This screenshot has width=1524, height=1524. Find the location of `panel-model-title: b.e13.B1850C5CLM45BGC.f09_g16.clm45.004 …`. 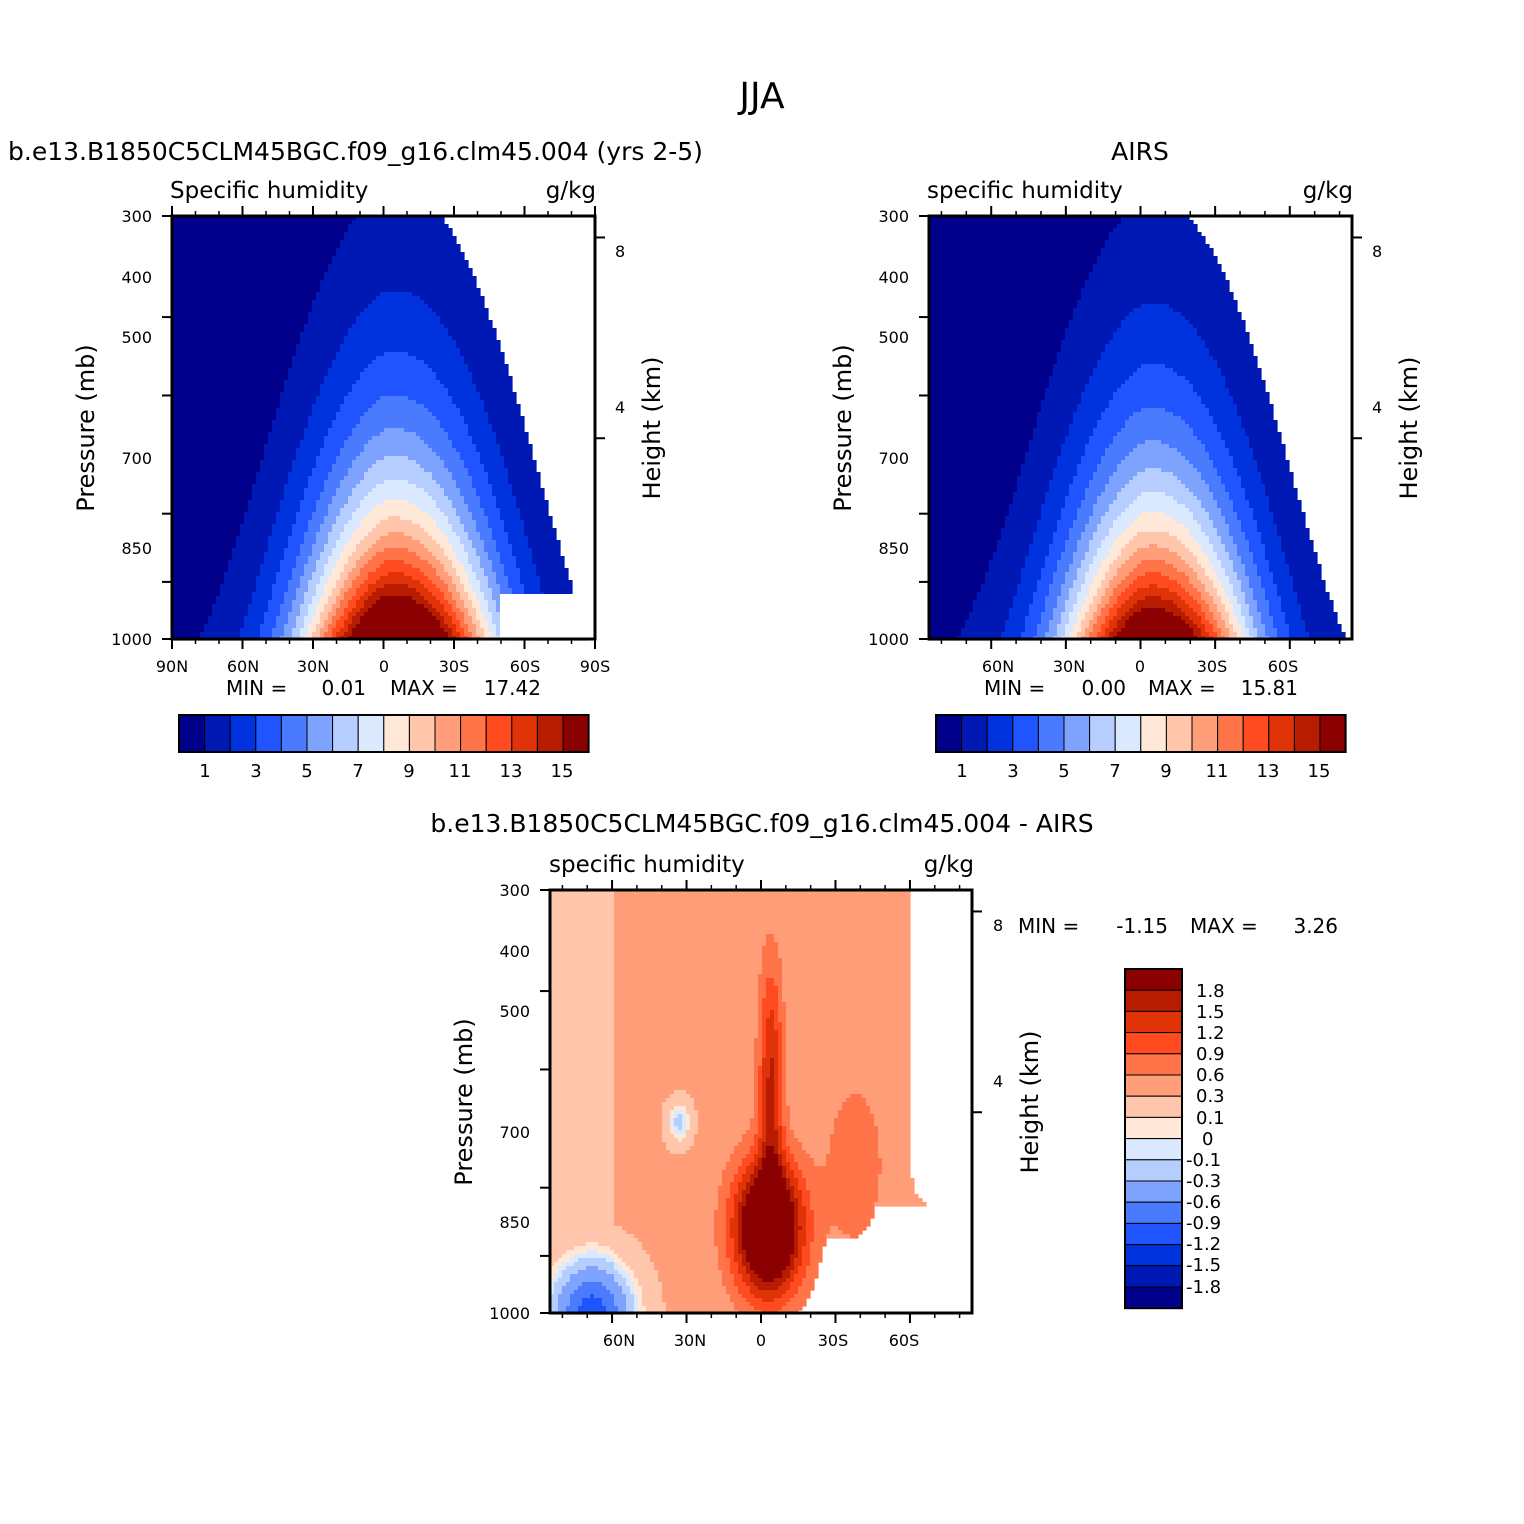

panel-model-title: b.e13.B1850C5CLM45BGC.f09_g16.clm45.004 … is located at coordinates (355, 151).